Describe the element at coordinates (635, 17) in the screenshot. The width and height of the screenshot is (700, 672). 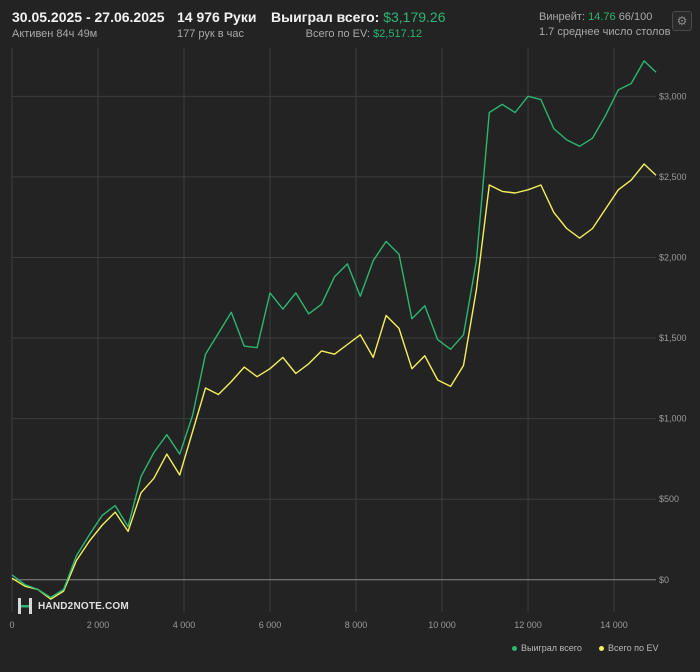
I see `winrate-sample: 66/100` at that location.